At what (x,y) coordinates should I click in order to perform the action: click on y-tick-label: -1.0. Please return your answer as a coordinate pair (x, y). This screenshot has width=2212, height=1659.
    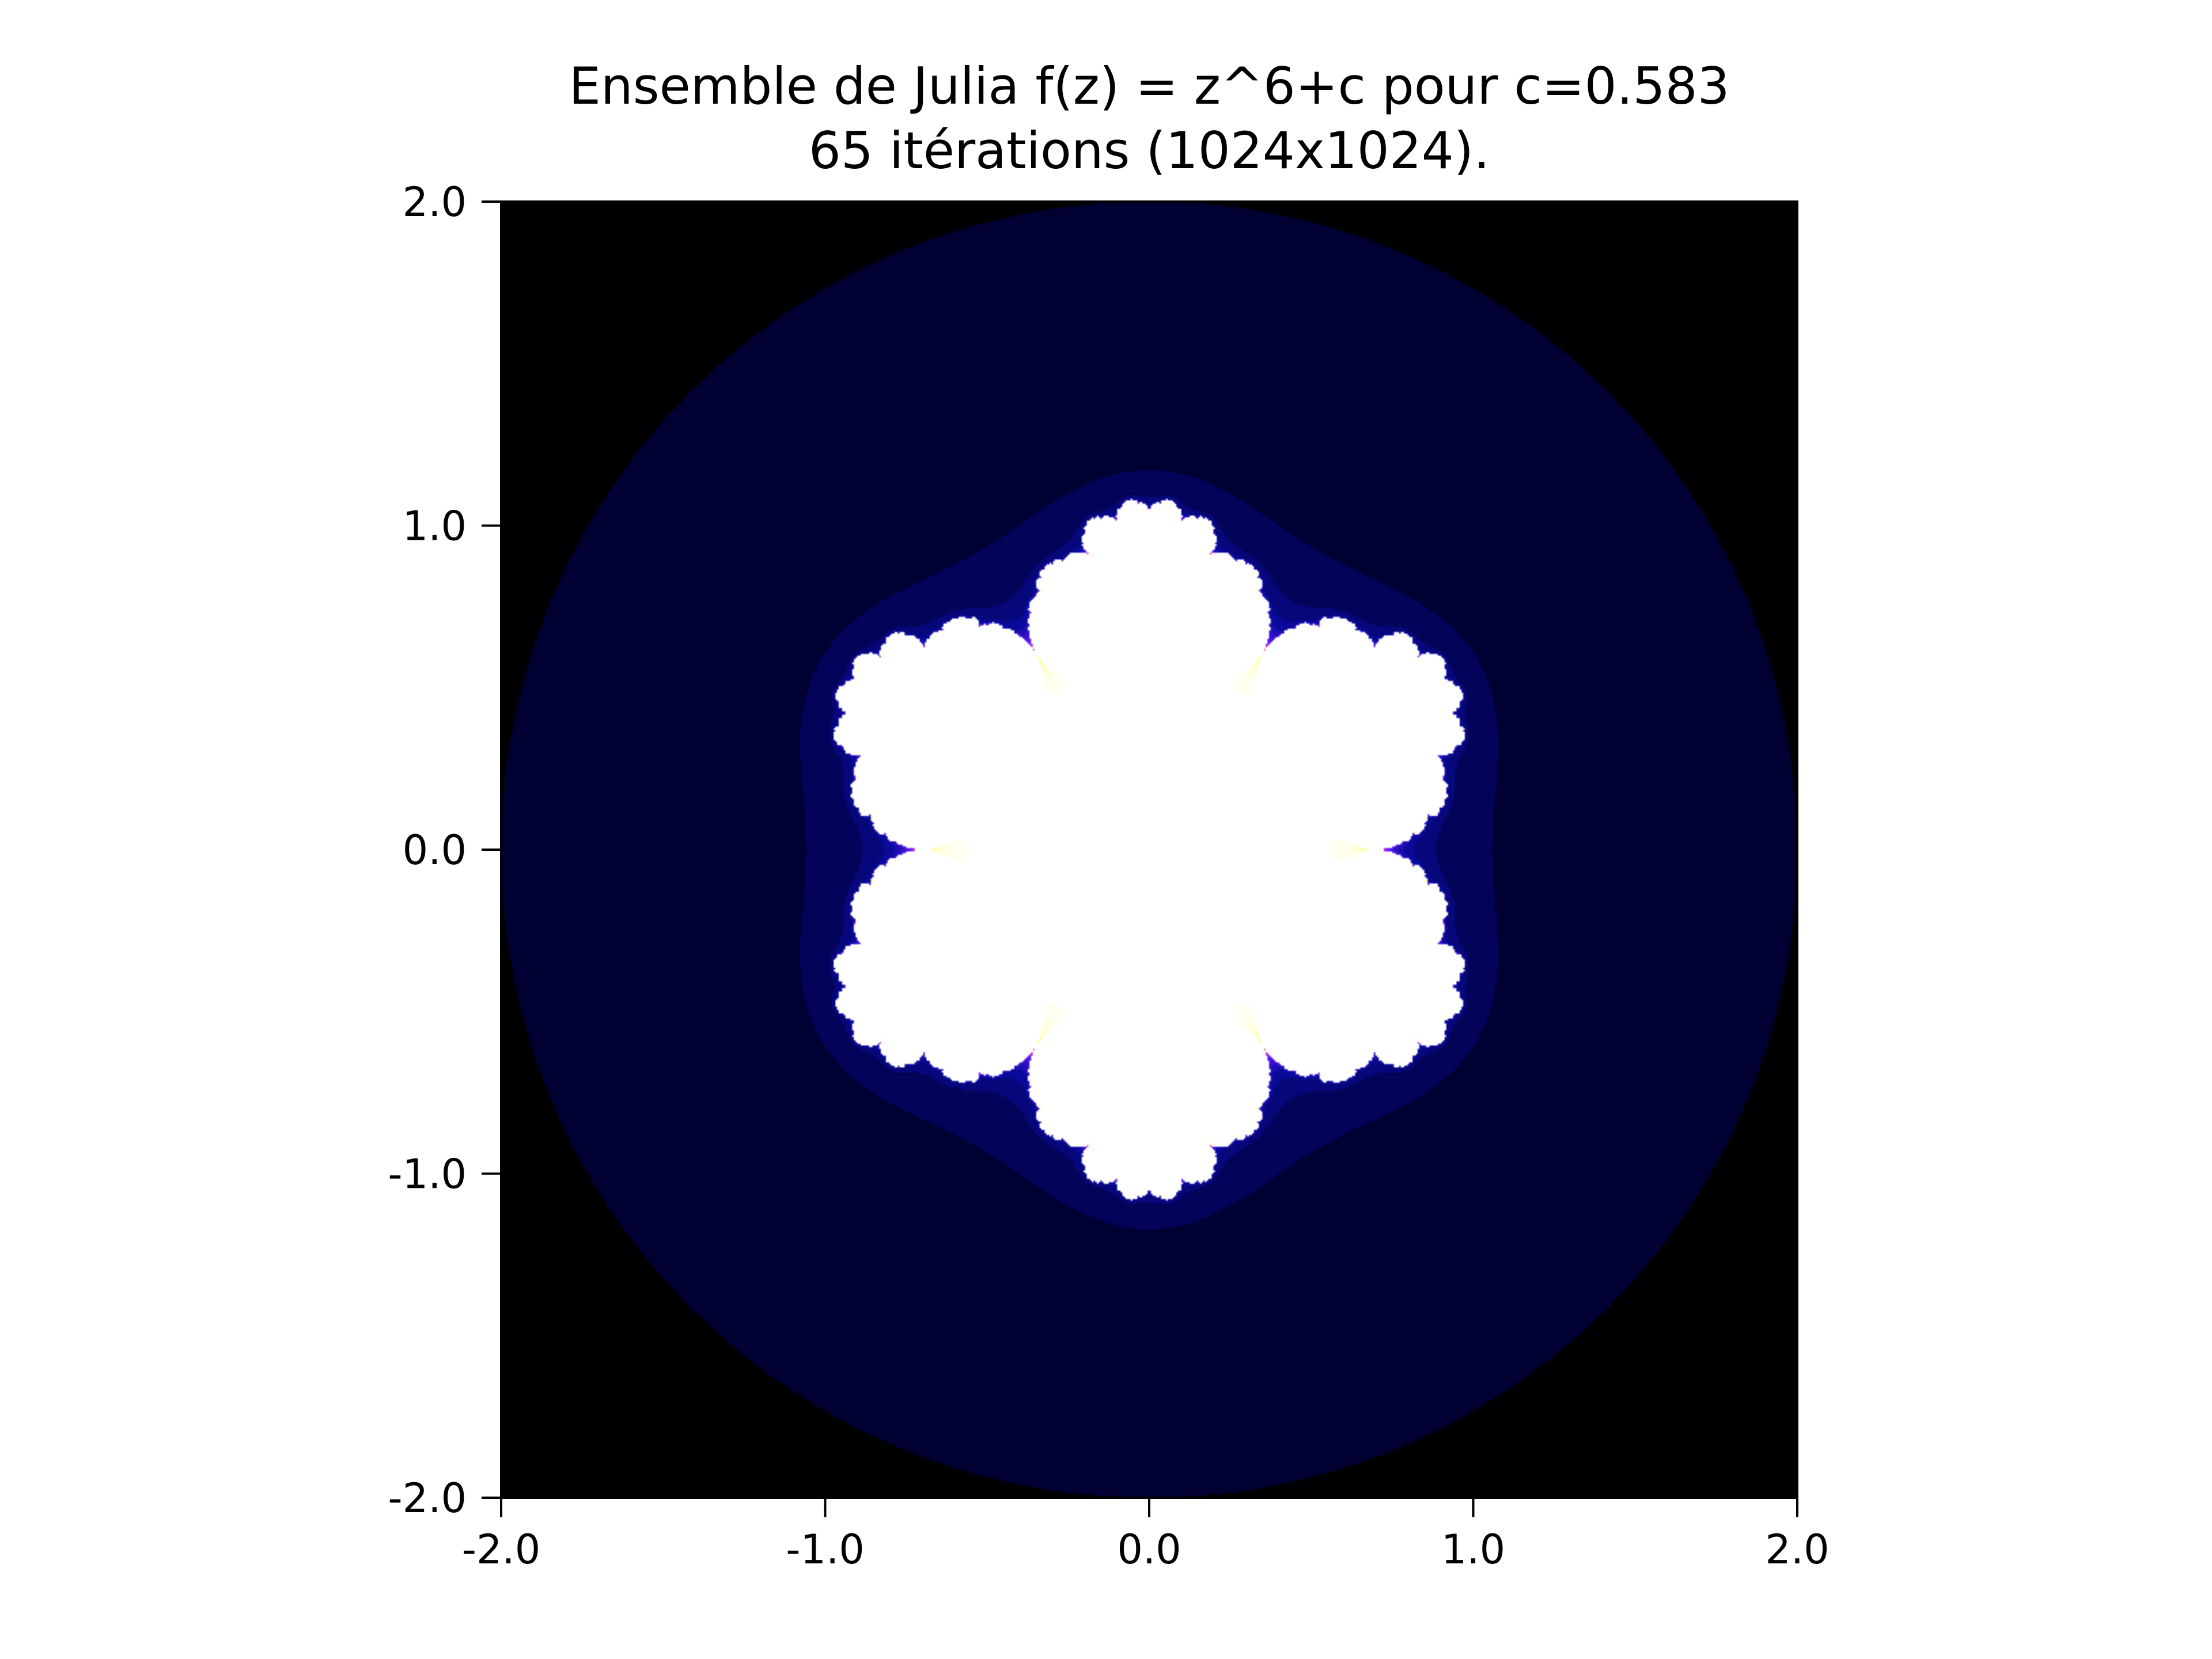
    Looking at the image, I should click on (427, 1174).